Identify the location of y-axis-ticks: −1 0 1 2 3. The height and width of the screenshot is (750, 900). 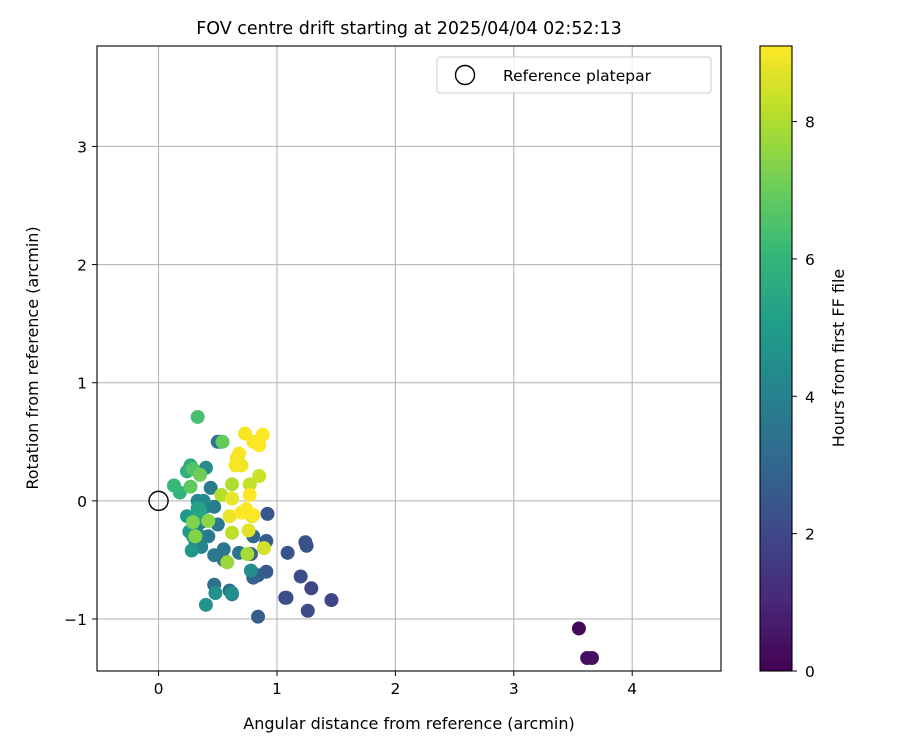
(80, 383).